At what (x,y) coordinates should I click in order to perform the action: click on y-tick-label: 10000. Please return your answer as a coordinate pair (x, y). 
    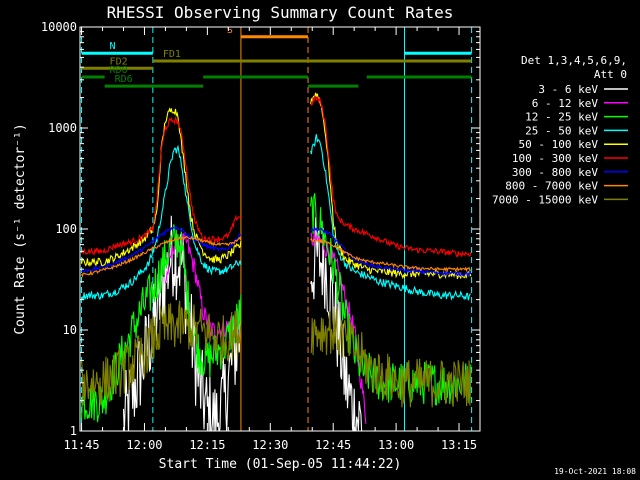
    Looking at the image, I should click on (59, 27).